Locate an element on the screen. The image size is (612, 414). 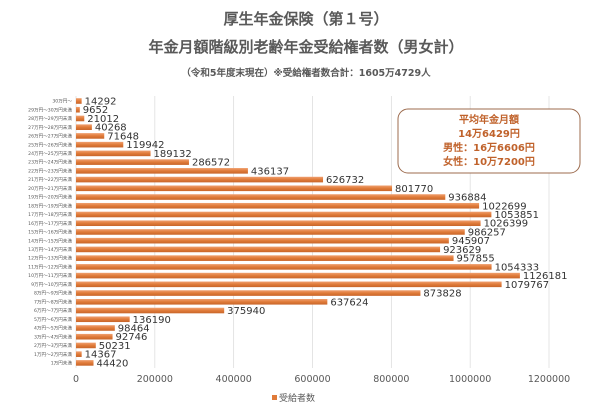
legend-swatch is located at coordinates (274, 397).